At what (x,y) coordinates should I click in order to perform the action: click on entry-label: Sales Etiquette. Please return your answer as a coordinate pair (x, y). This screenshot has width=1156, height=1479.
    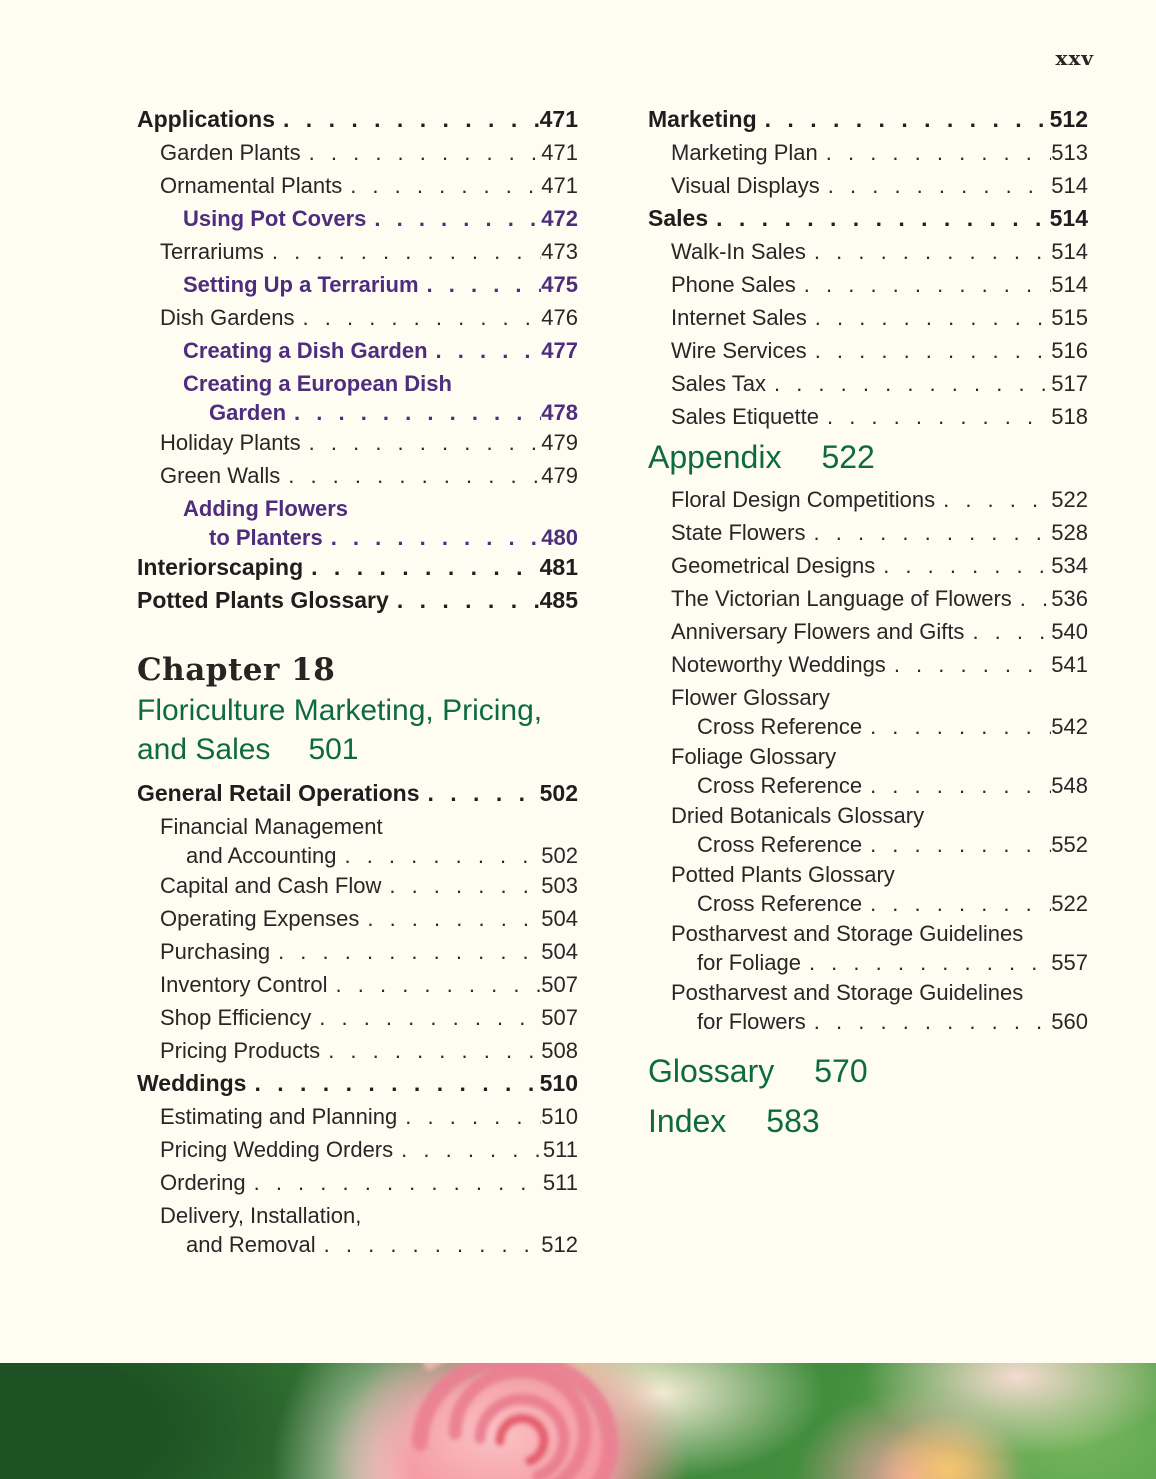
    Looking at the image, I should click on (745, 416).